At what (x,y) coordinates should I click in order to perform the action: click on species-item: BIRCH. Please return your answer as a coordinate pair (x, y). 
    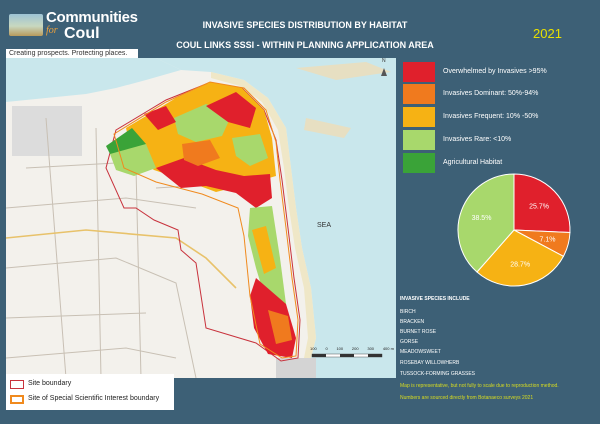
    Looking at the image, I should click on (408, 312).